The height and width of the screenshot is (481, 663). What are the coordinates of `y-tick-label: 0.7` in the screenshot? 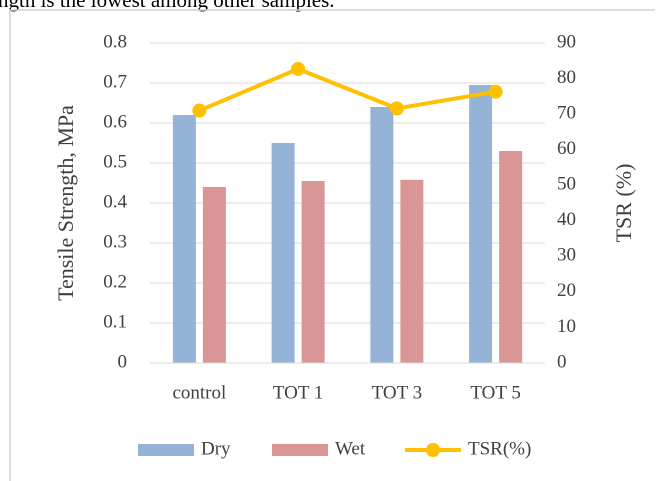 It's located at (115, 81).